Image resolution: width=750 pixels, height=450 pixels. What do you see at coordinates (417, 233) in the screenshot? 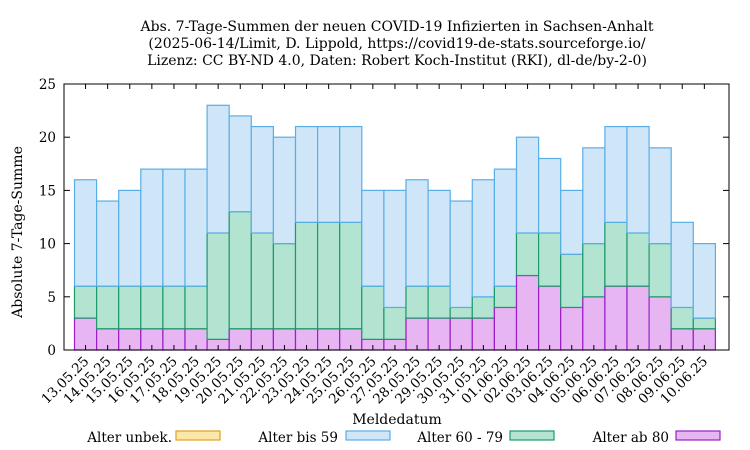
I see `bar-alter-bis-59-28.05.25` at bounding box center [417, 233].